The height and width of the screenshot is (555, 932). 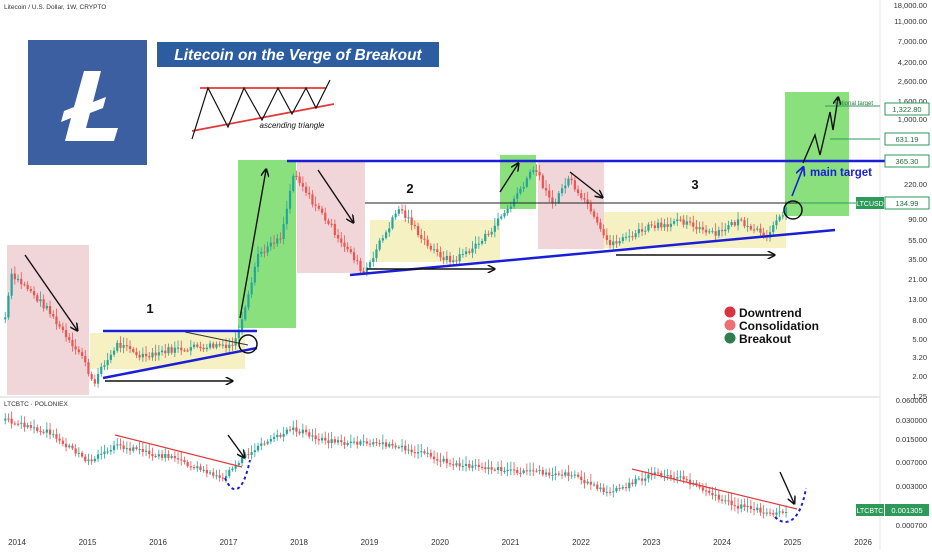 What do you see at coordinates (298, 55) in the screenshot?
I see `chart-title: Litecoin on the Verge of Breakout` at bounding box center [298, 55].